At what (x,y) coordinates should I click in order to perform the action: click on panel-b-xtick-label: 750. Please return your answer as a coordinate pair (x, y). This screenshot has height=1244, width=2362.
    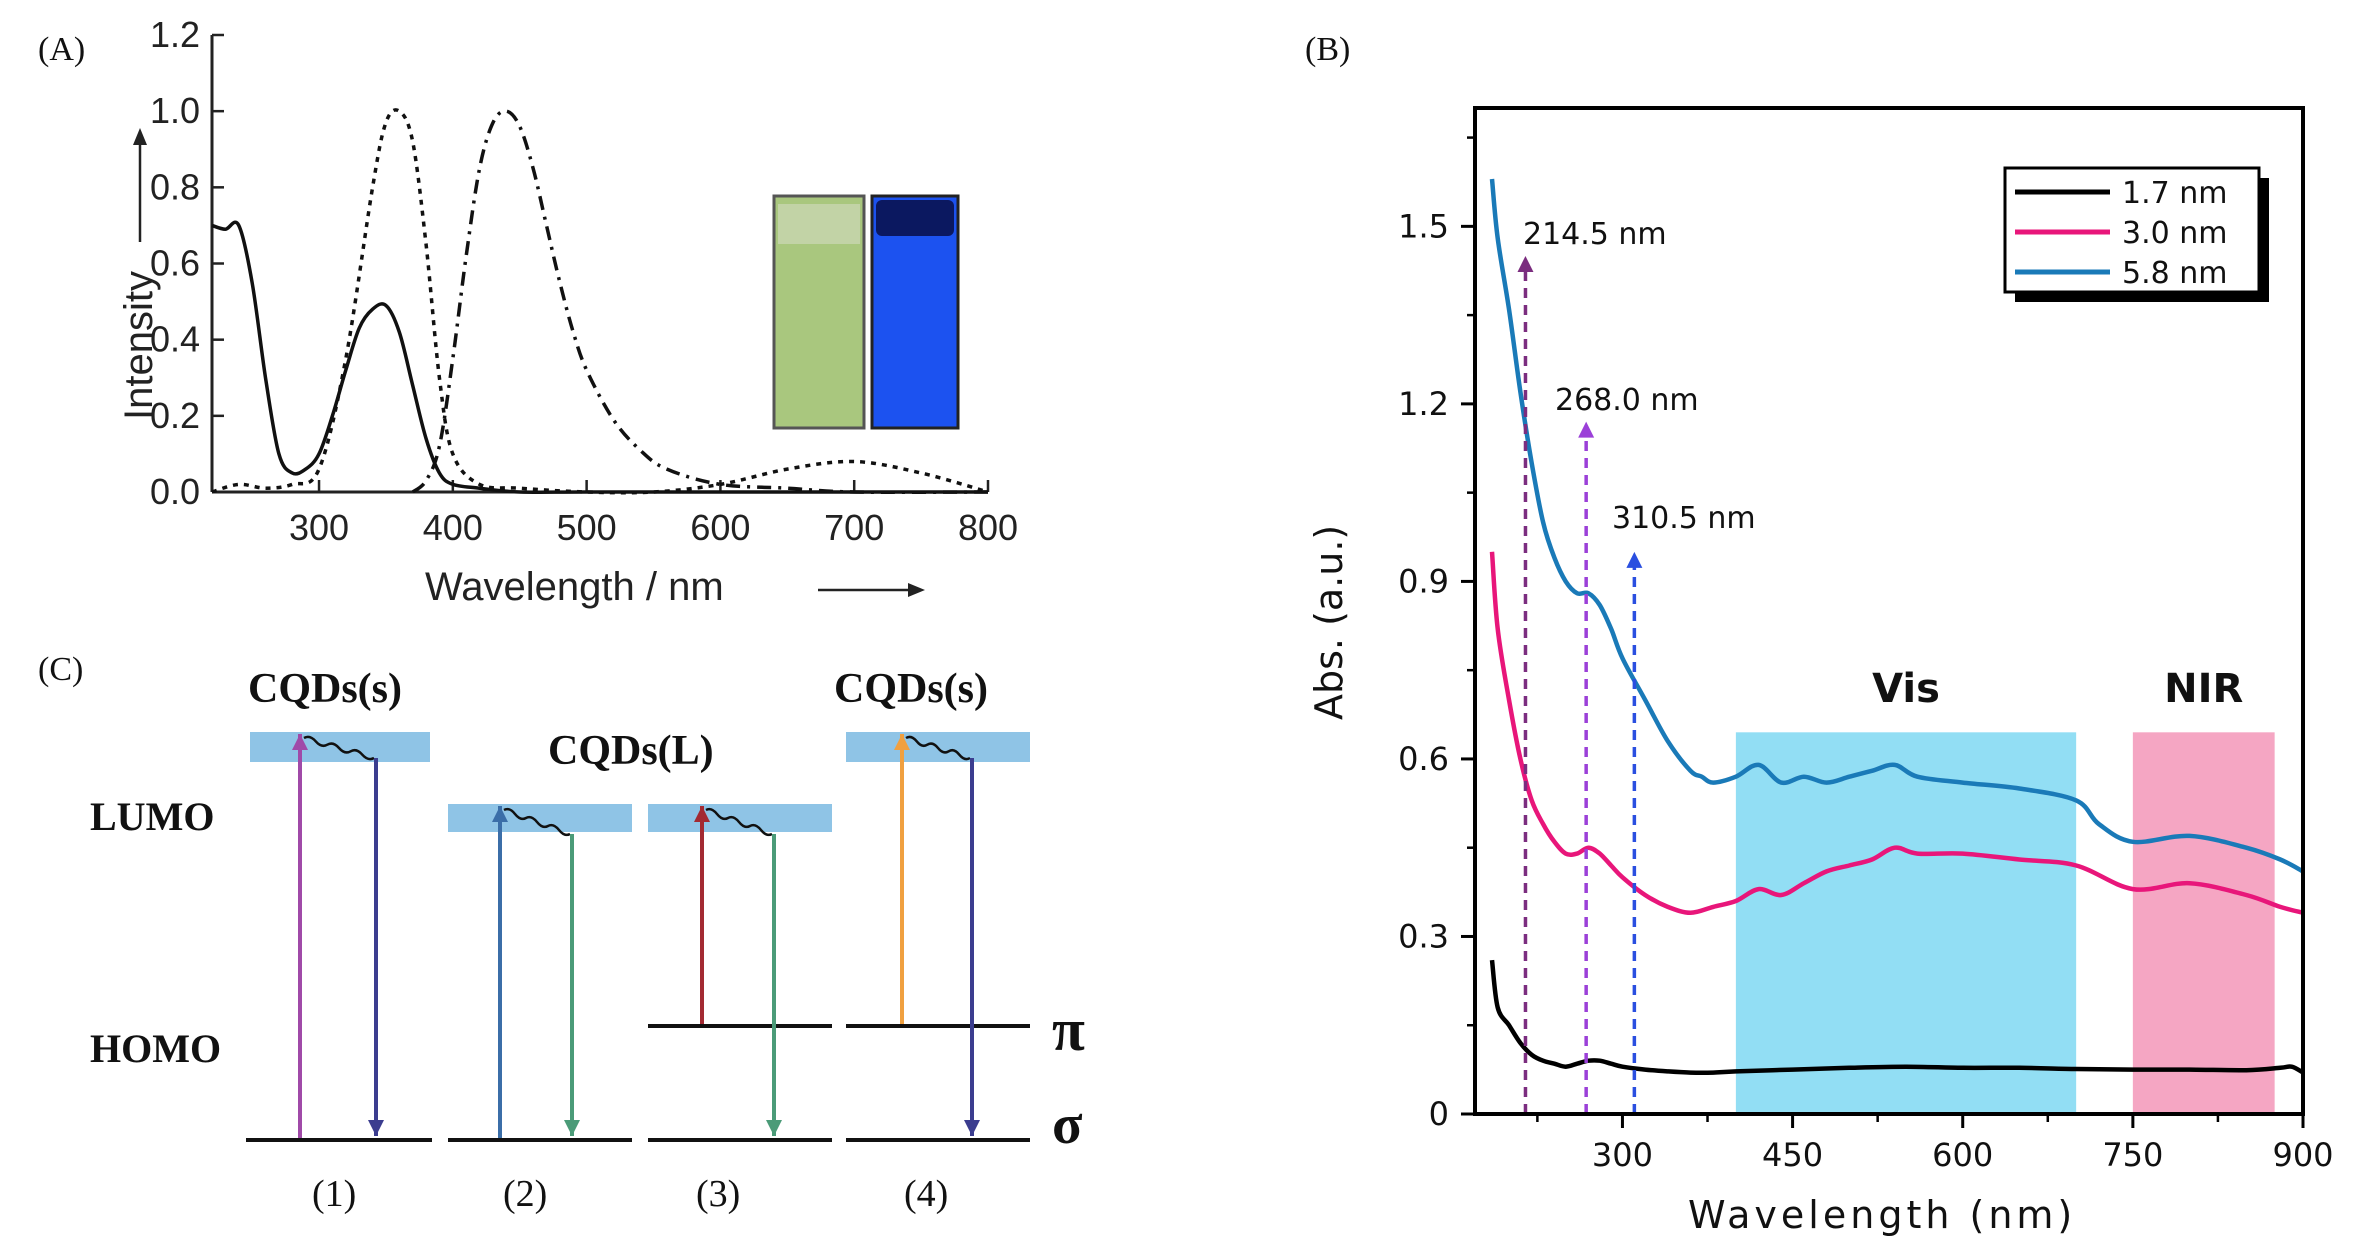
    Looking at the image, I should click on (2132, 1155).